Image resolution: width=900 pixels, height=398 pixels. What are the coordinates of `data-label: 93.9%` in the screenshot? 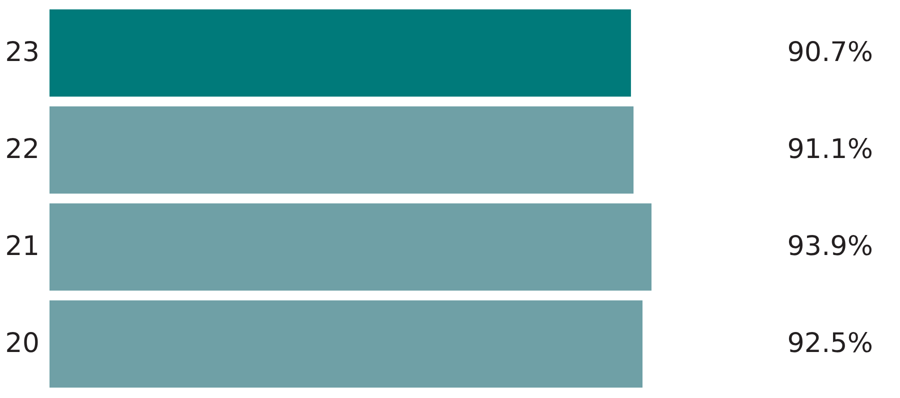 It's located at (830, 246).